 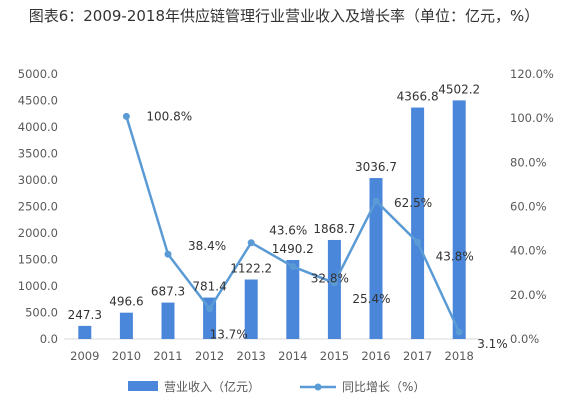 What do you see at coordinates (212, 386) in the screenshot?
I see `legend-bar-label: 营业收入（亿元）` at bounding box center [212, 386].